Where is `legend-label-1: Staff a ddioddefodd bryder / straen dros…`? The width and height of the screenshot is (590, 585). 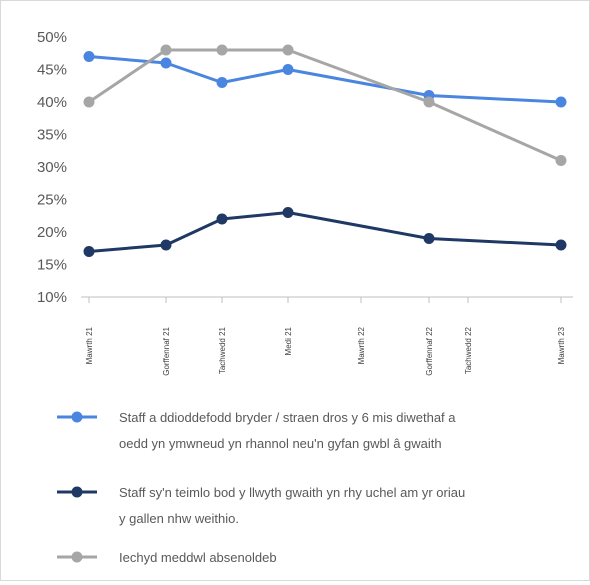 legend-label-1: Staff a ddioddefodd bryder / straen dros… is located at coordinates (287, 430).